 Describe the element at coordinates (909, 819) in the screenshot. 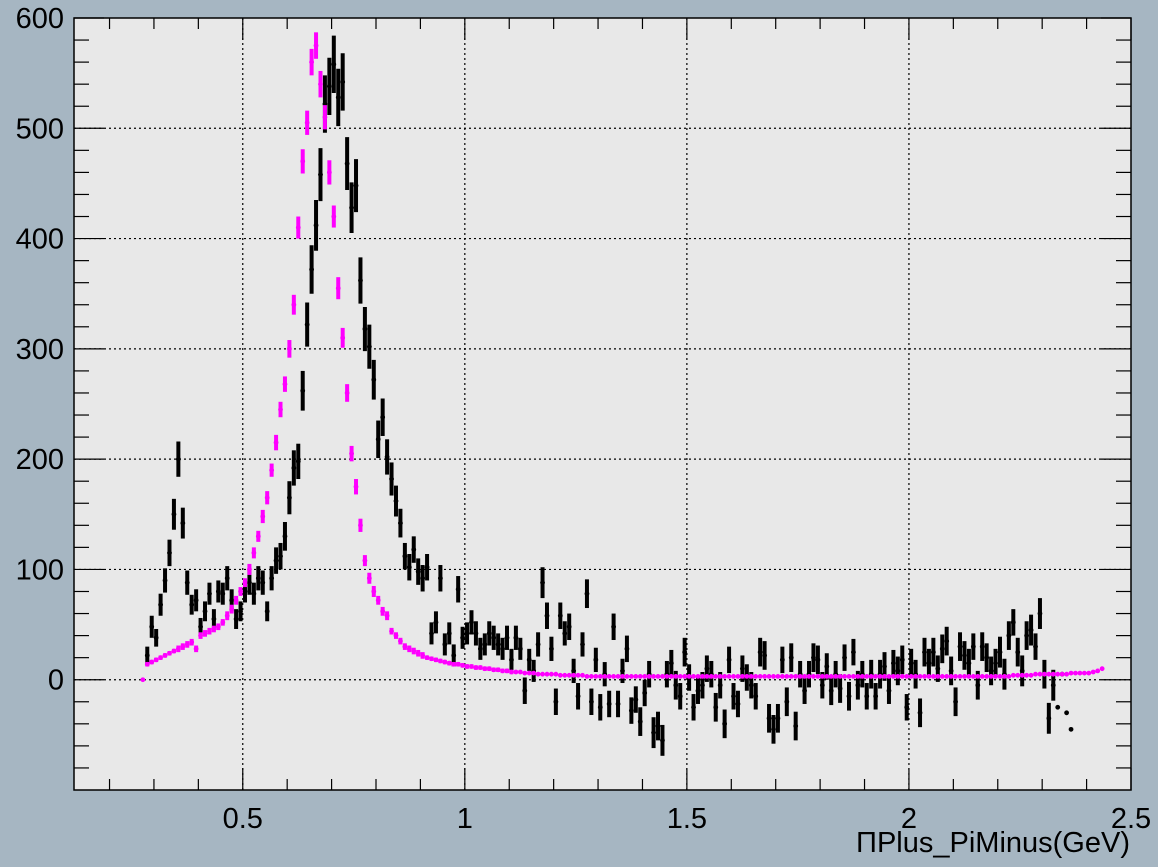

I see `x-tick-label: 2` at that location.